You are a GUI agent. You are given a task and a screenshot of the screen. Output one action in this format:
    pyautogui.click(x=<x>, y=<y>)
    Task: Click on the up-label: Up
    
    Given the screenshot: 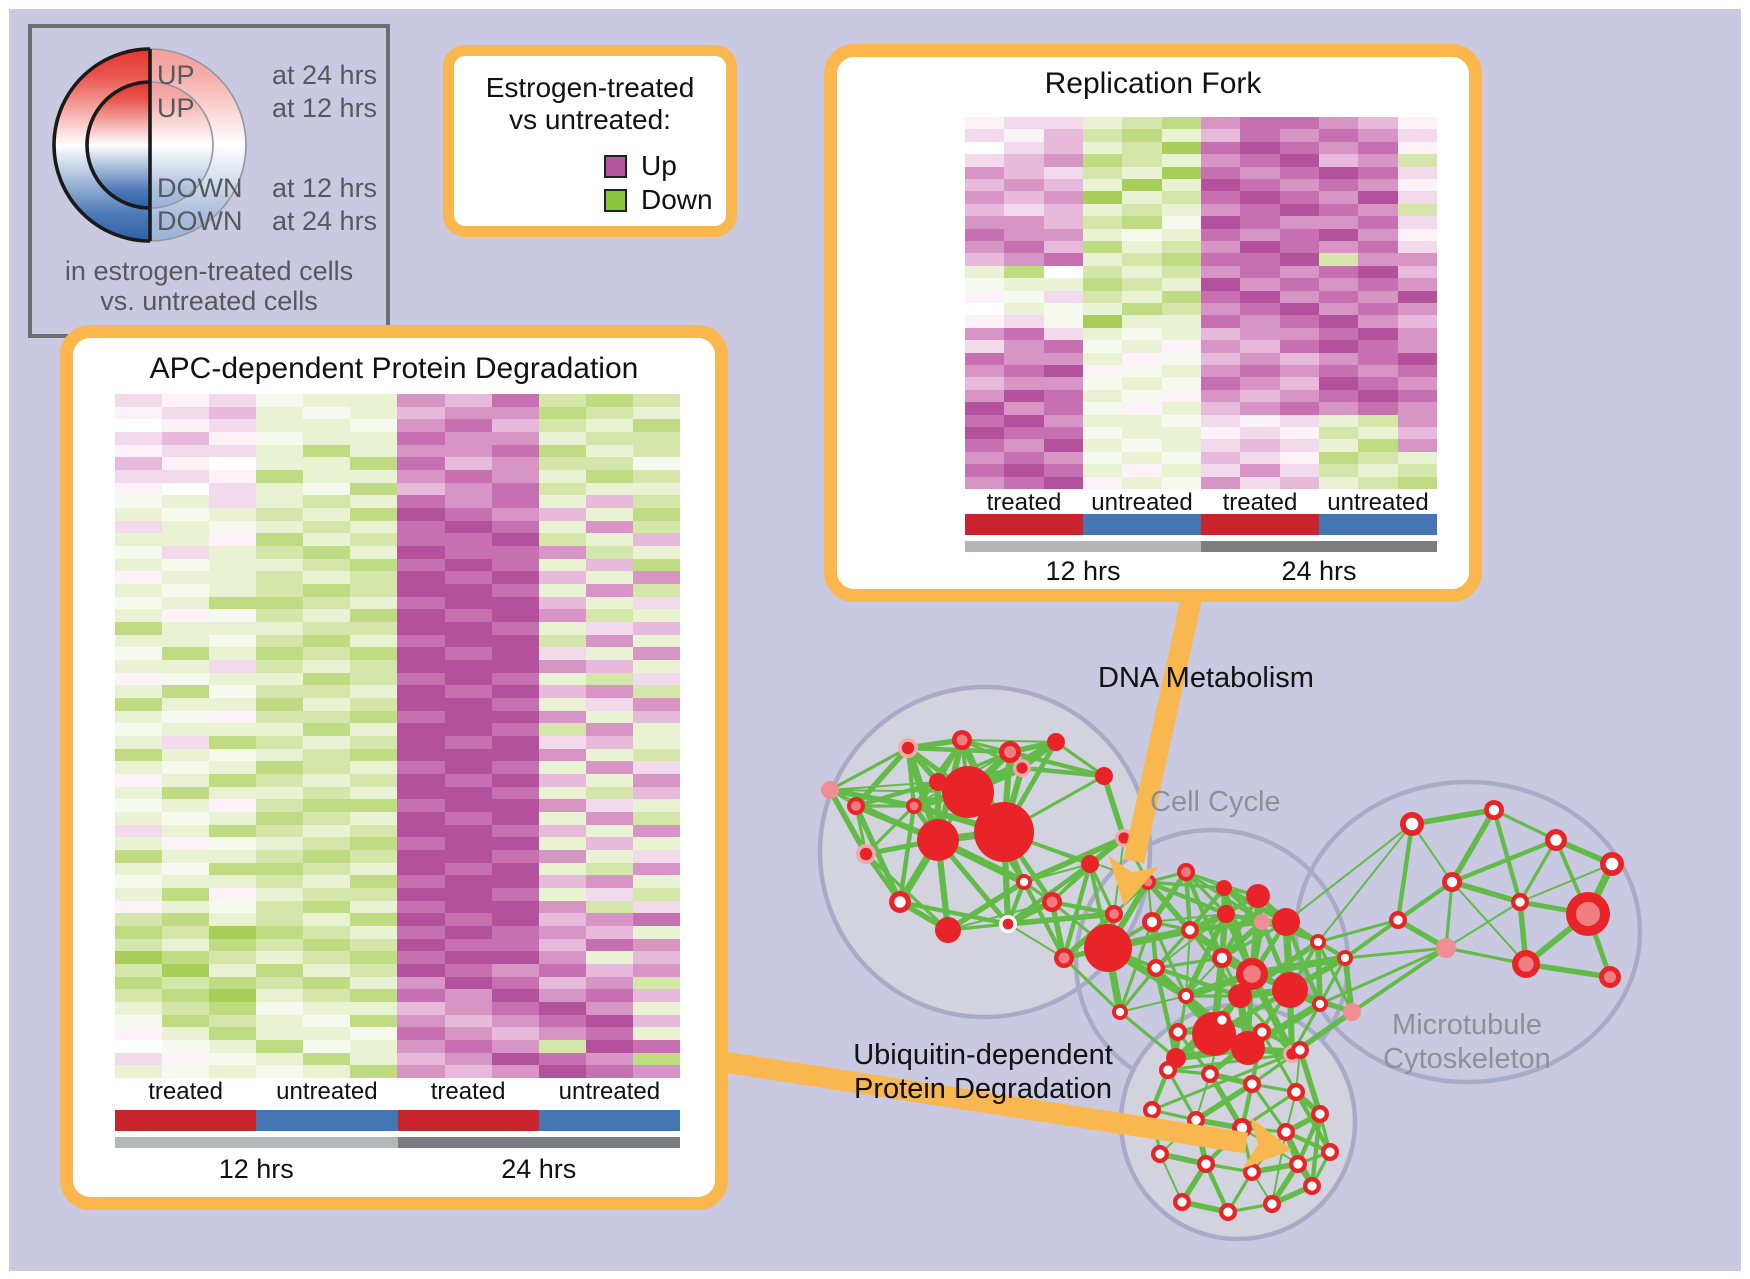 What is the action you would take?
    pyautogui.click(x=659, y=165)
    